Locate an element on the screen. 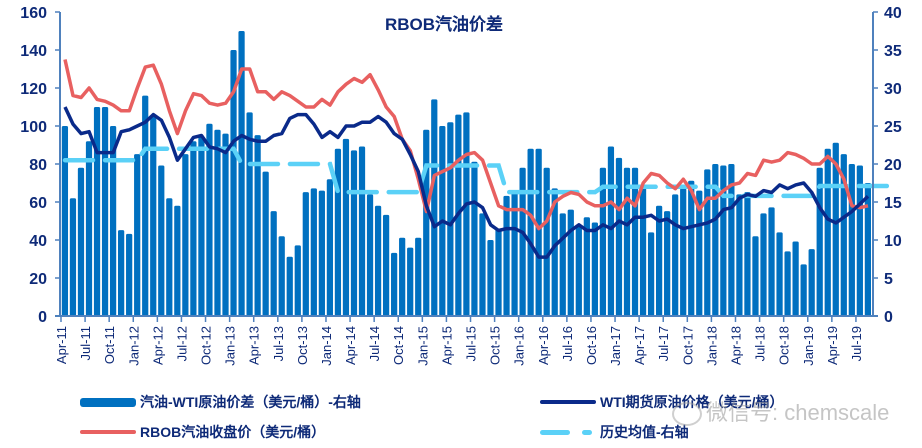 This screenshot has height=448, width=922. x-tick-label: Apr-15 is located at coordinates (446, 345).